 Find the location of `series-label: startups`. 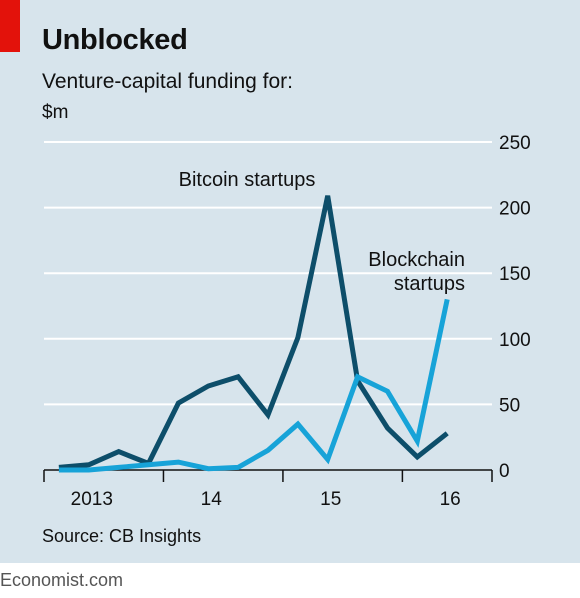

series-label: startups is located at coordinates (429, 284).